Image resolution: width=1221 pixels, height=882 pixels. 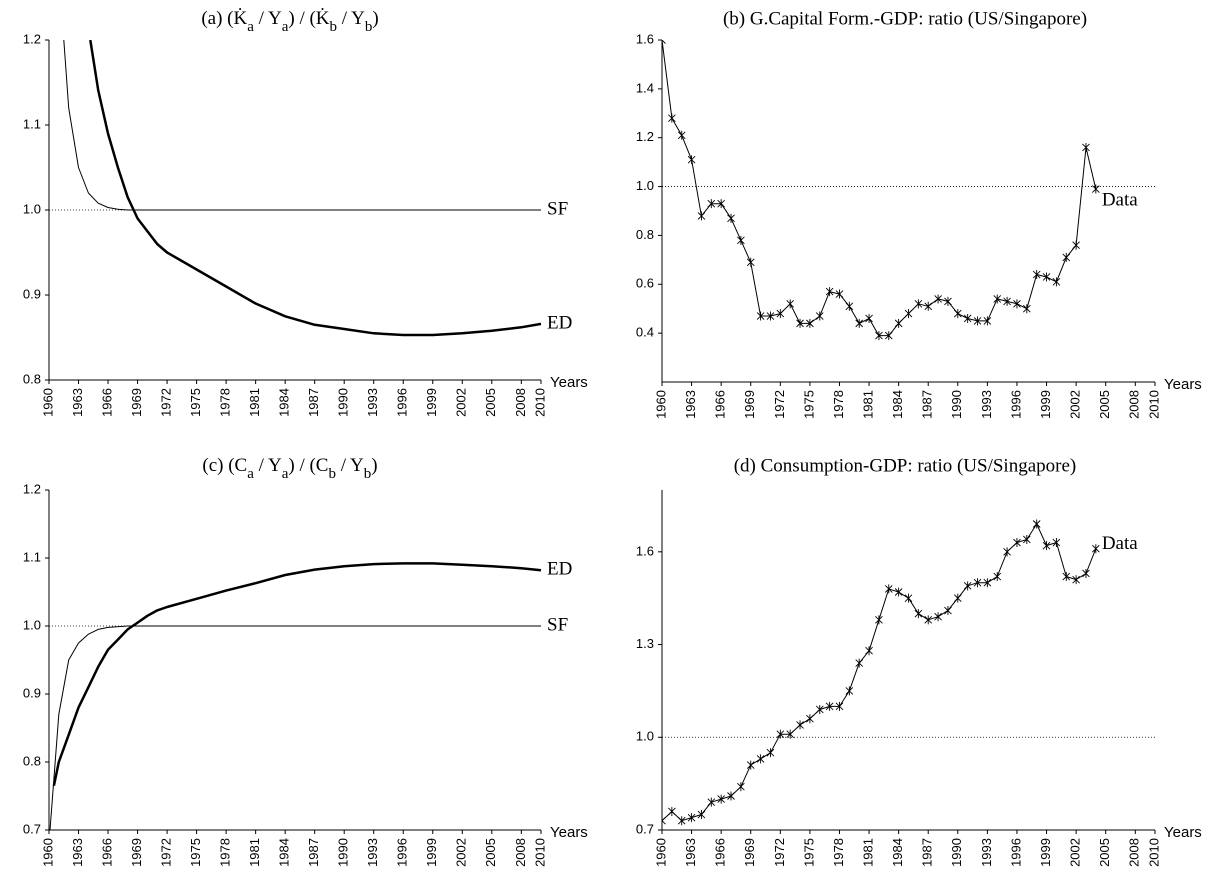 What do you see at coordinates (897, 852) in the screenshot?
I see `x-tick-label: 1984` at bounding box center [897, 852].